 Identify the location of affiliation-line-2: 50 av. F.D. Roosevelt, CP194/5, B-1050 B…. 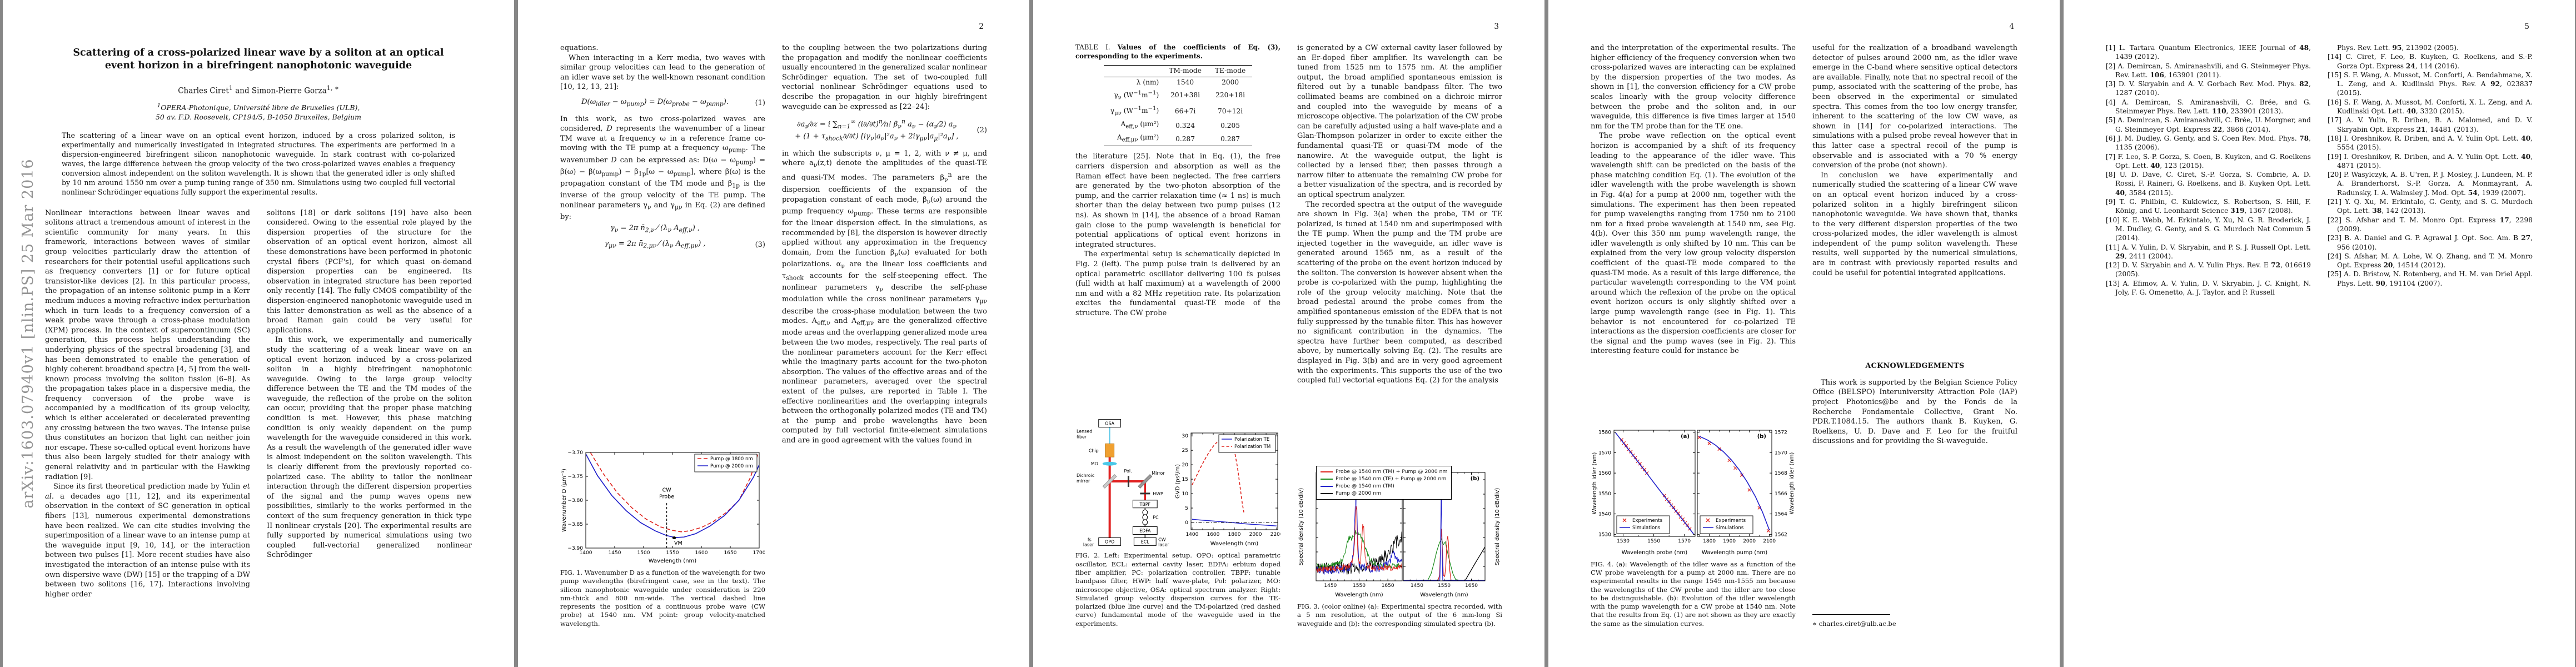
(258, 116).